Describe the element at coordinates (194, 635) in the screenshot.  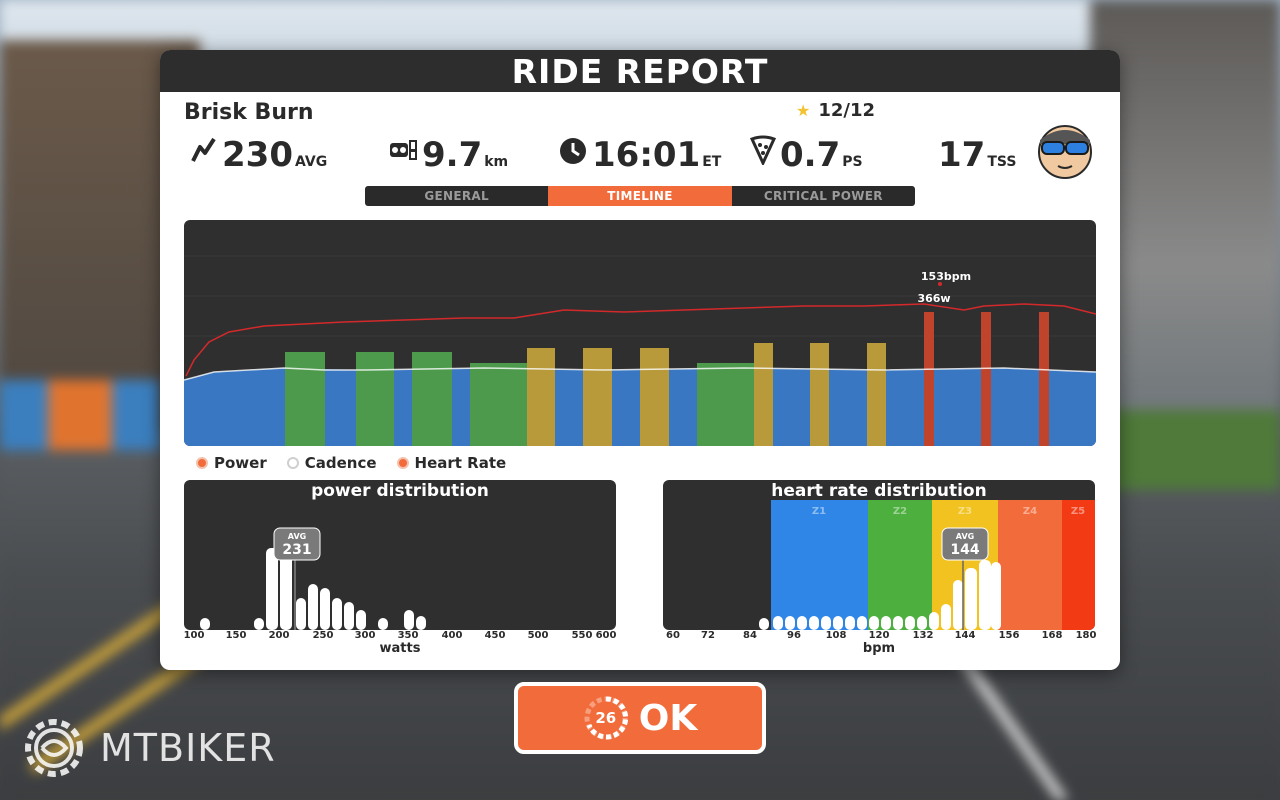
I see `tick-label: 100` at that location.